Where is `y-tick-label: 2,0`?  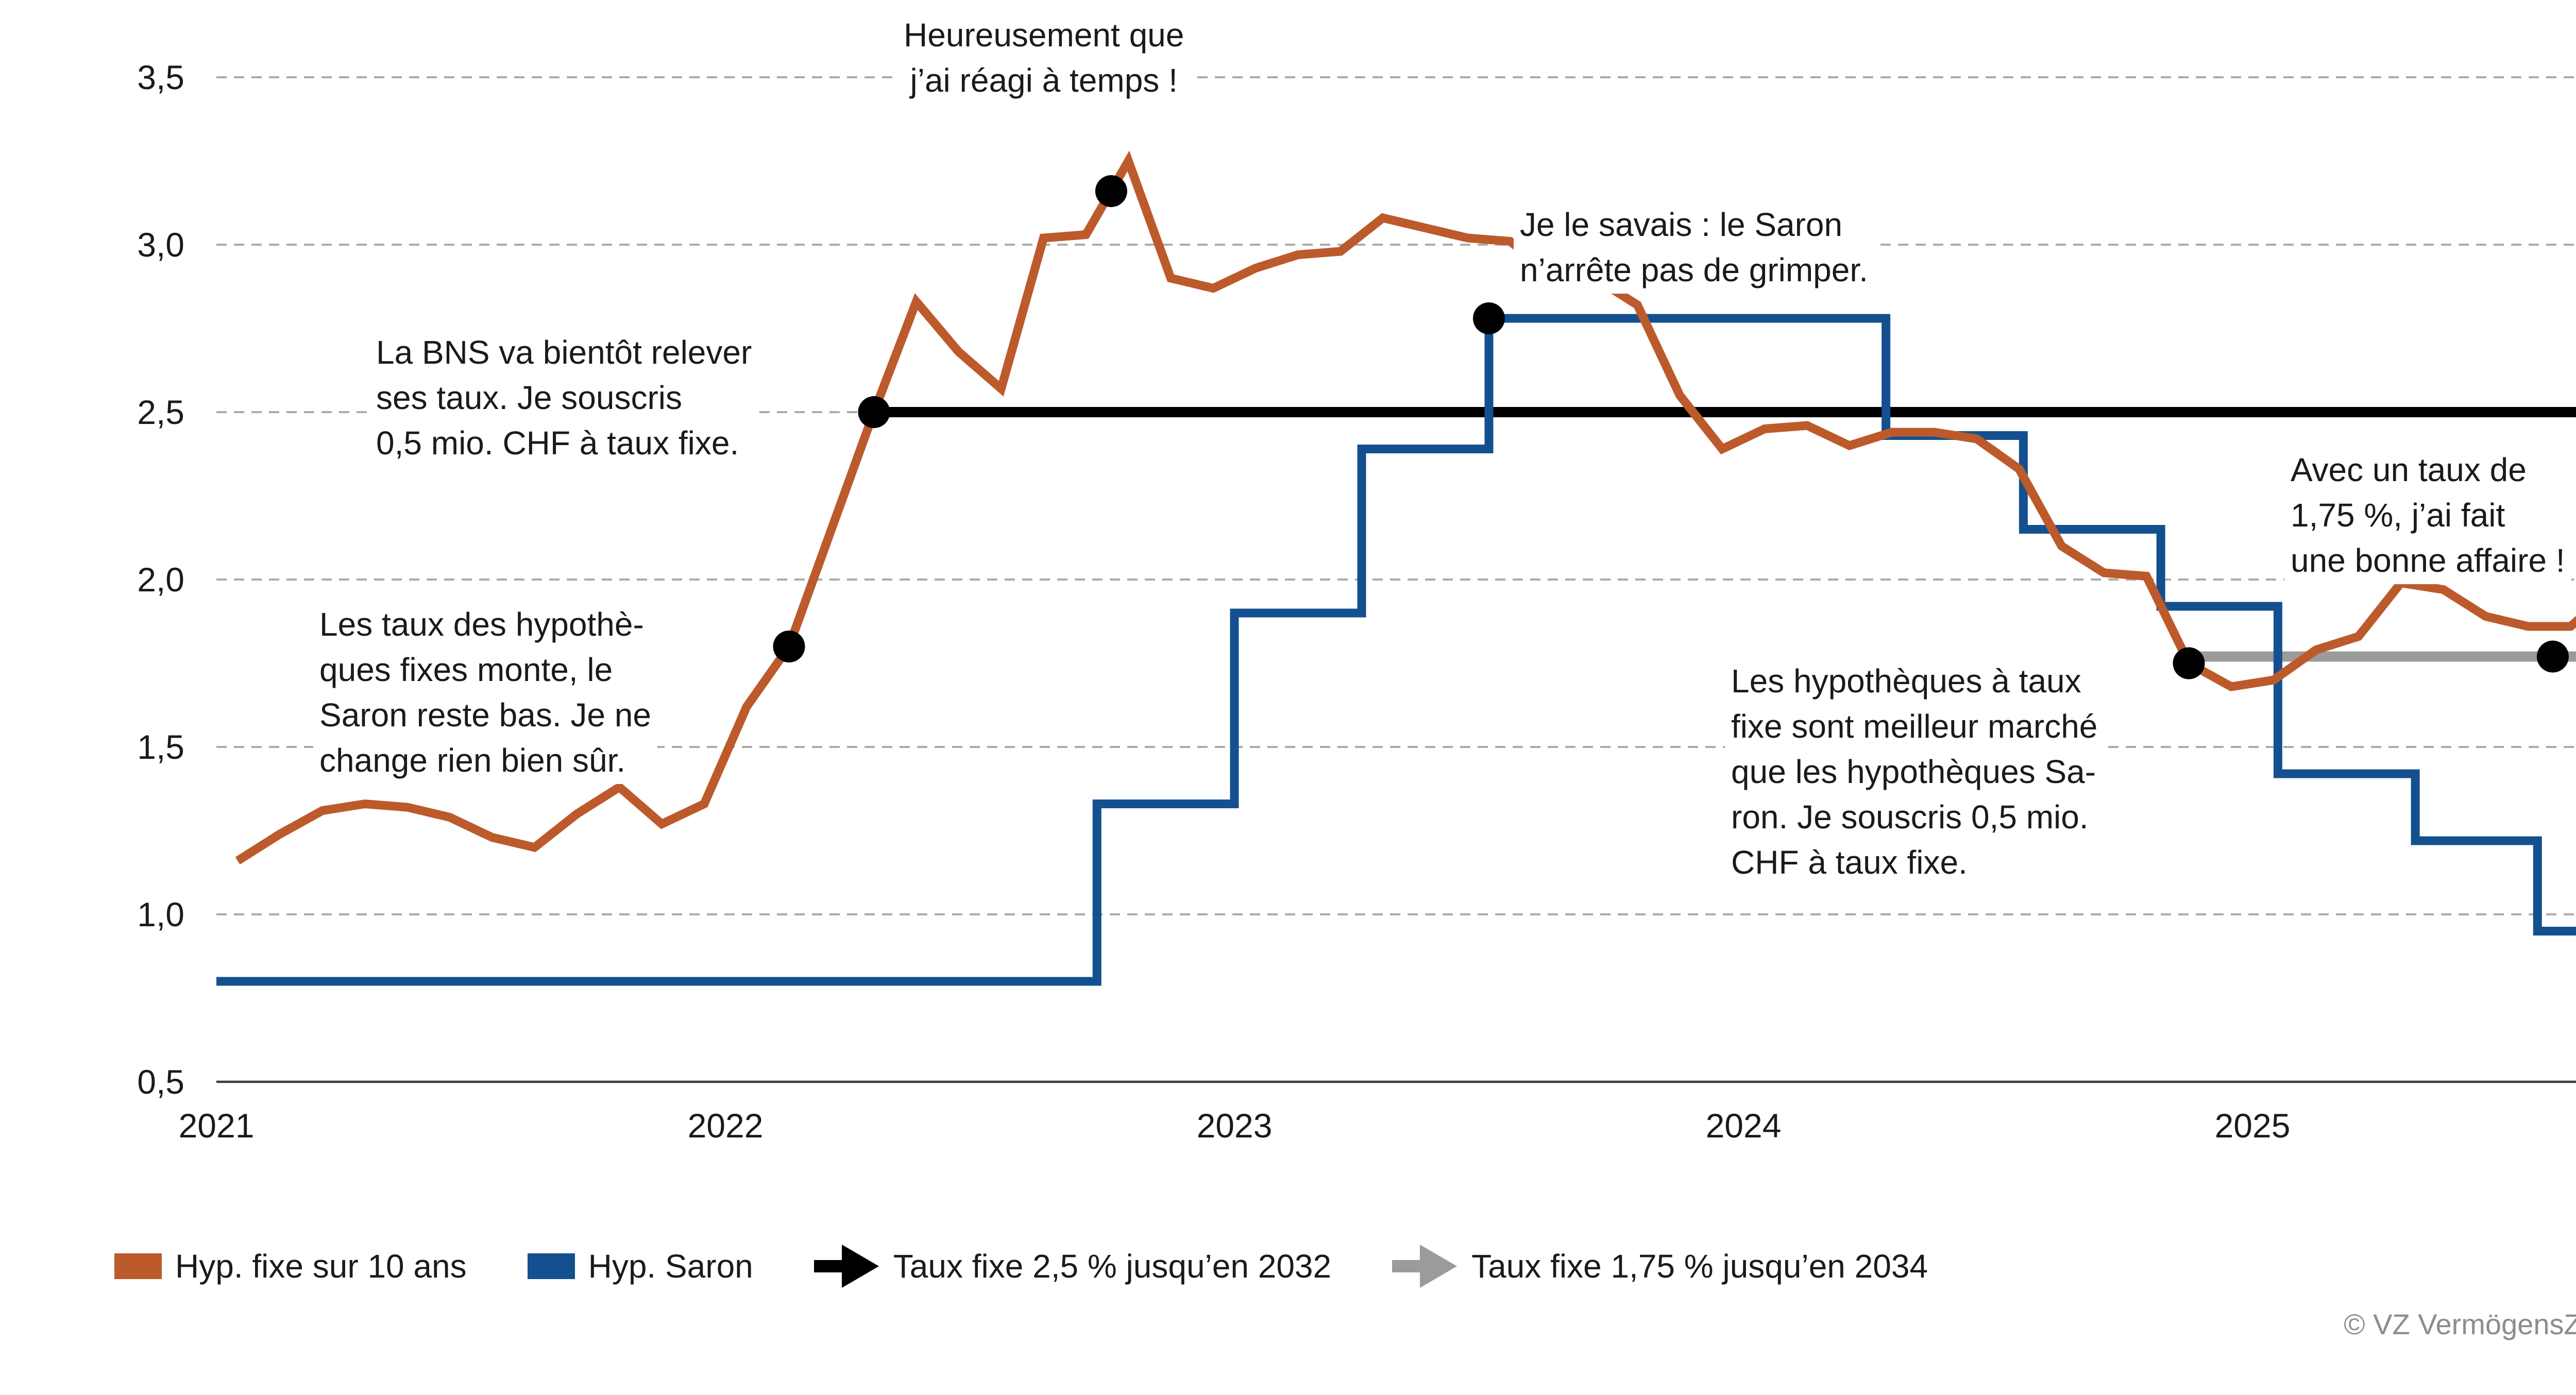 y-tick-label: 2,0 is located at coordinates (160, 579).